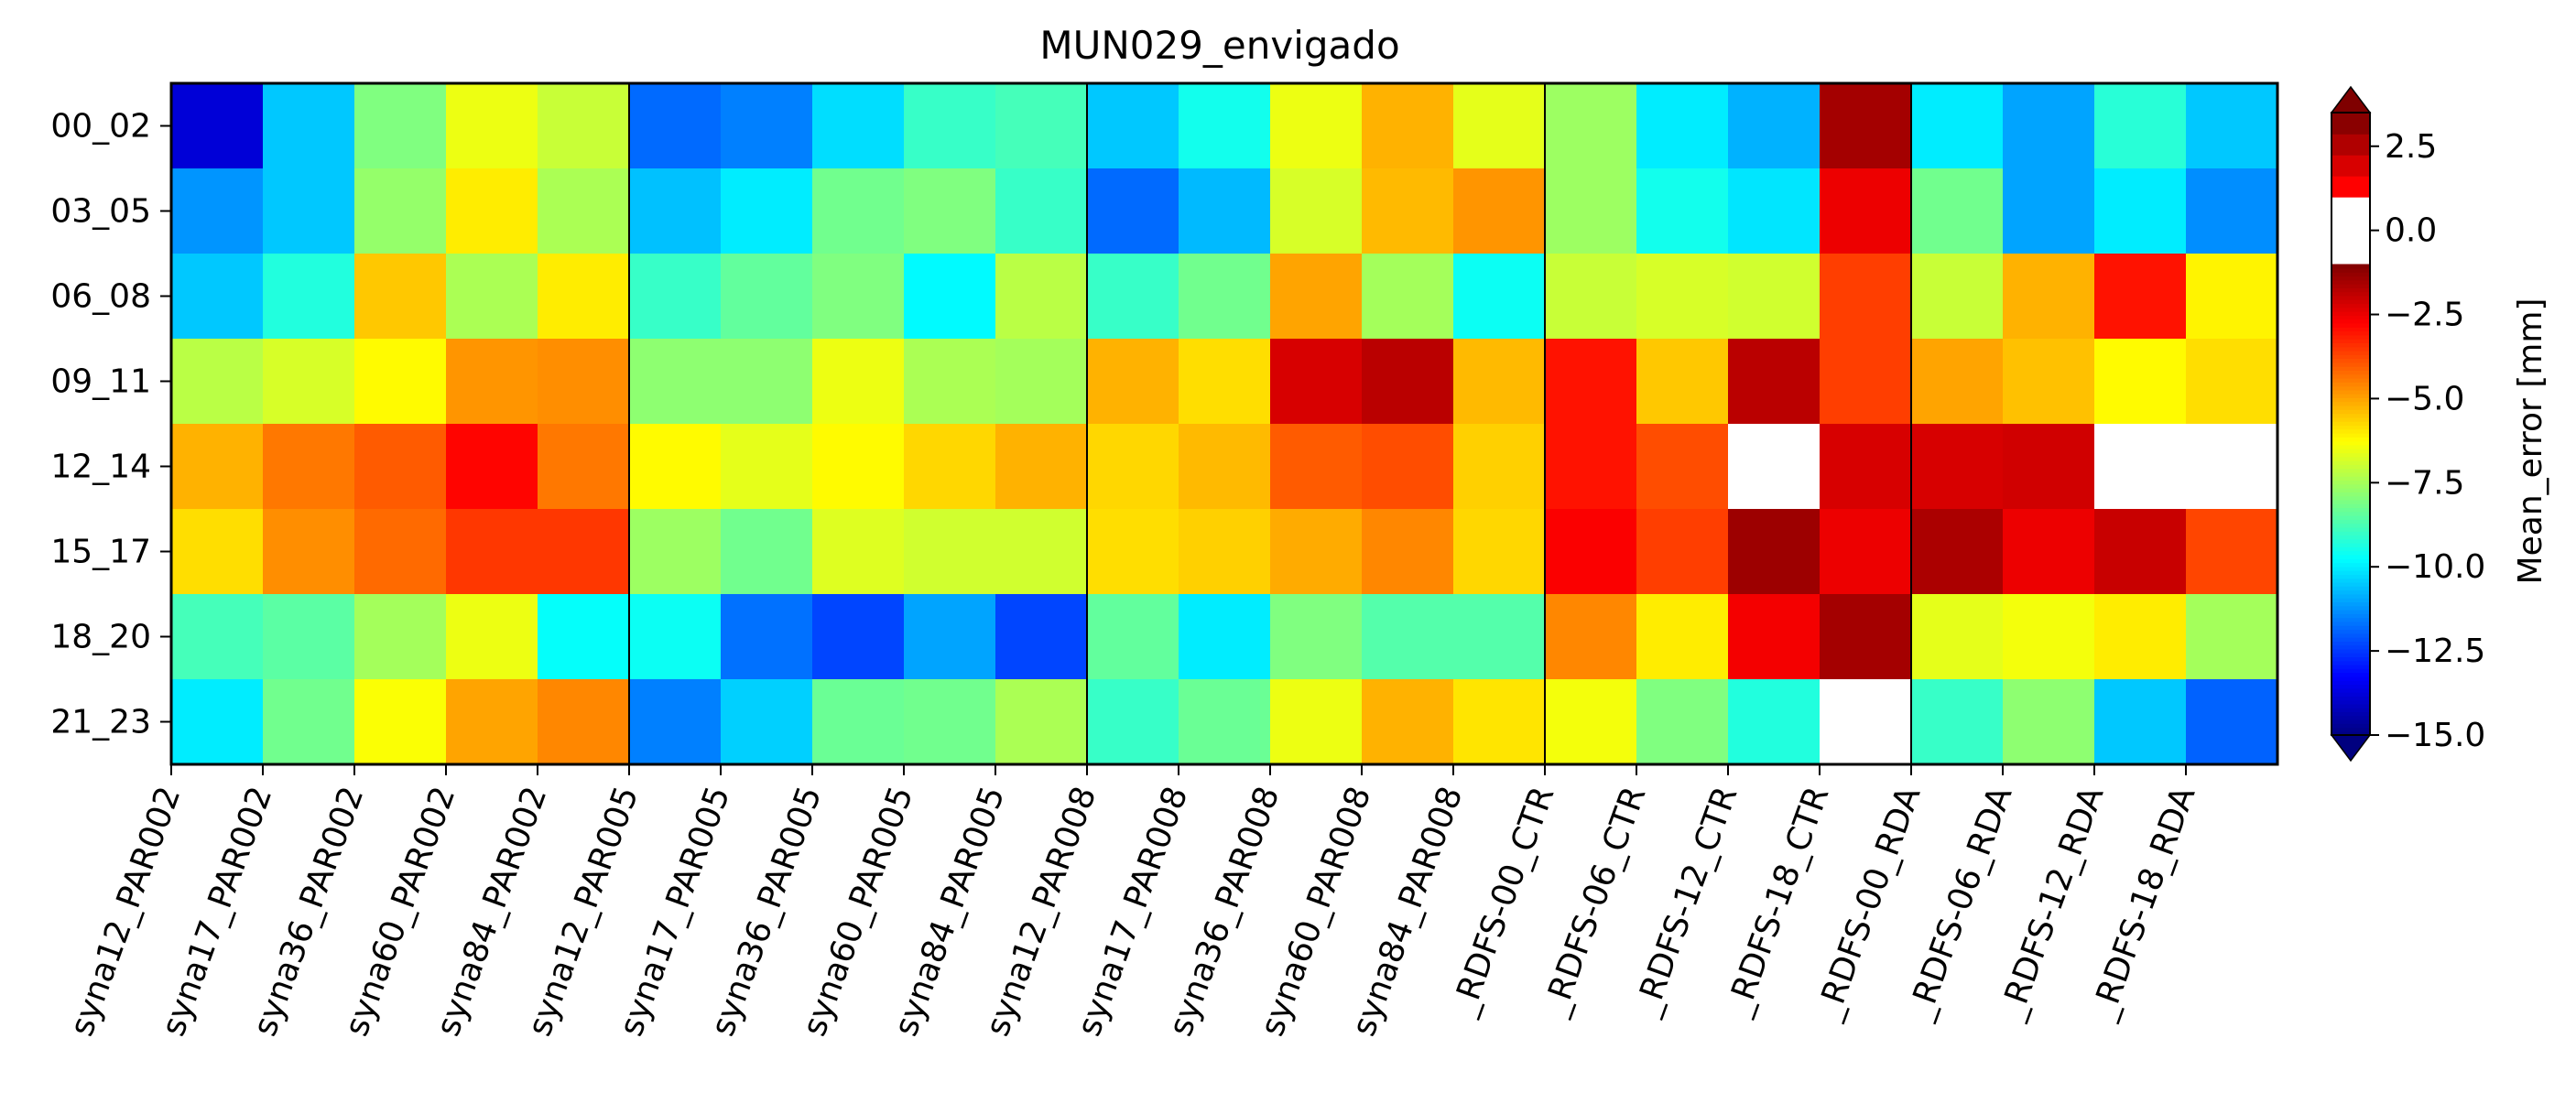 The height and width of the screenshot is (1114, 2576). I want to click on colorbar-outline, so click(2351, 424).